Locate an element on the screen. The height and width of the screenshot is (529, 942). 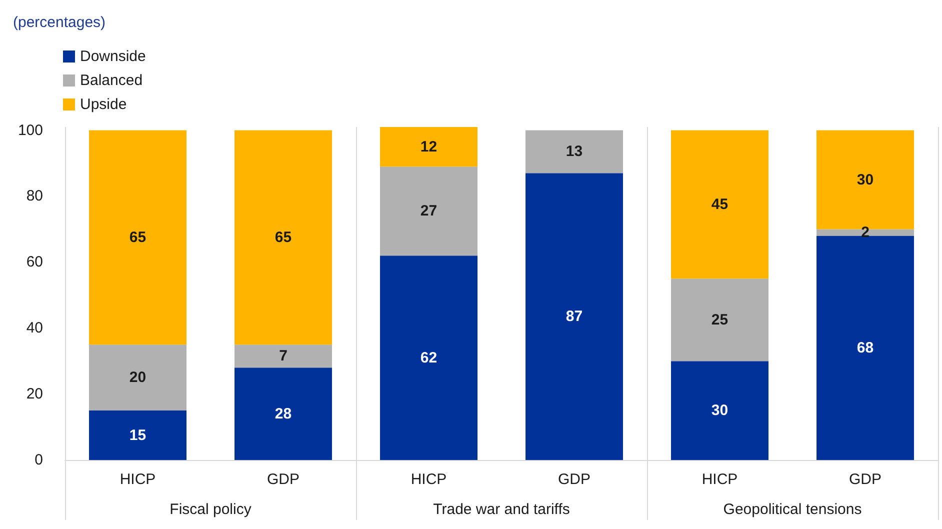
data-label: 68 is located at coordinates (865, 347).